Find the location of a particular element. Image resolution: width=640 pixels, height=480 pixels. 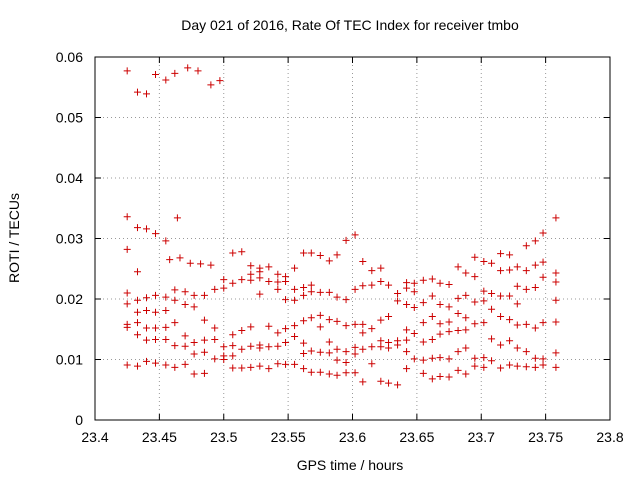

x-tick-label: 23.45 is located at coordinates (159, 437).